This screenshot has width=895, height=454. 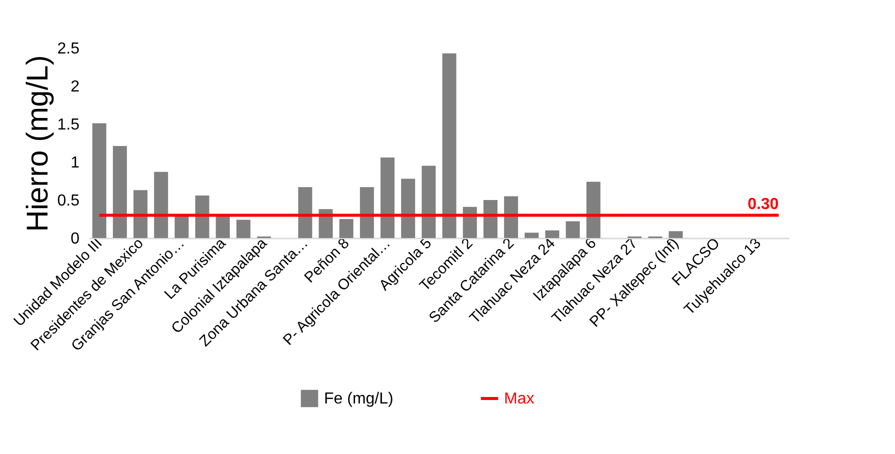 I want to click on y-tick-label: 1.5, so click(x=68, y=125).